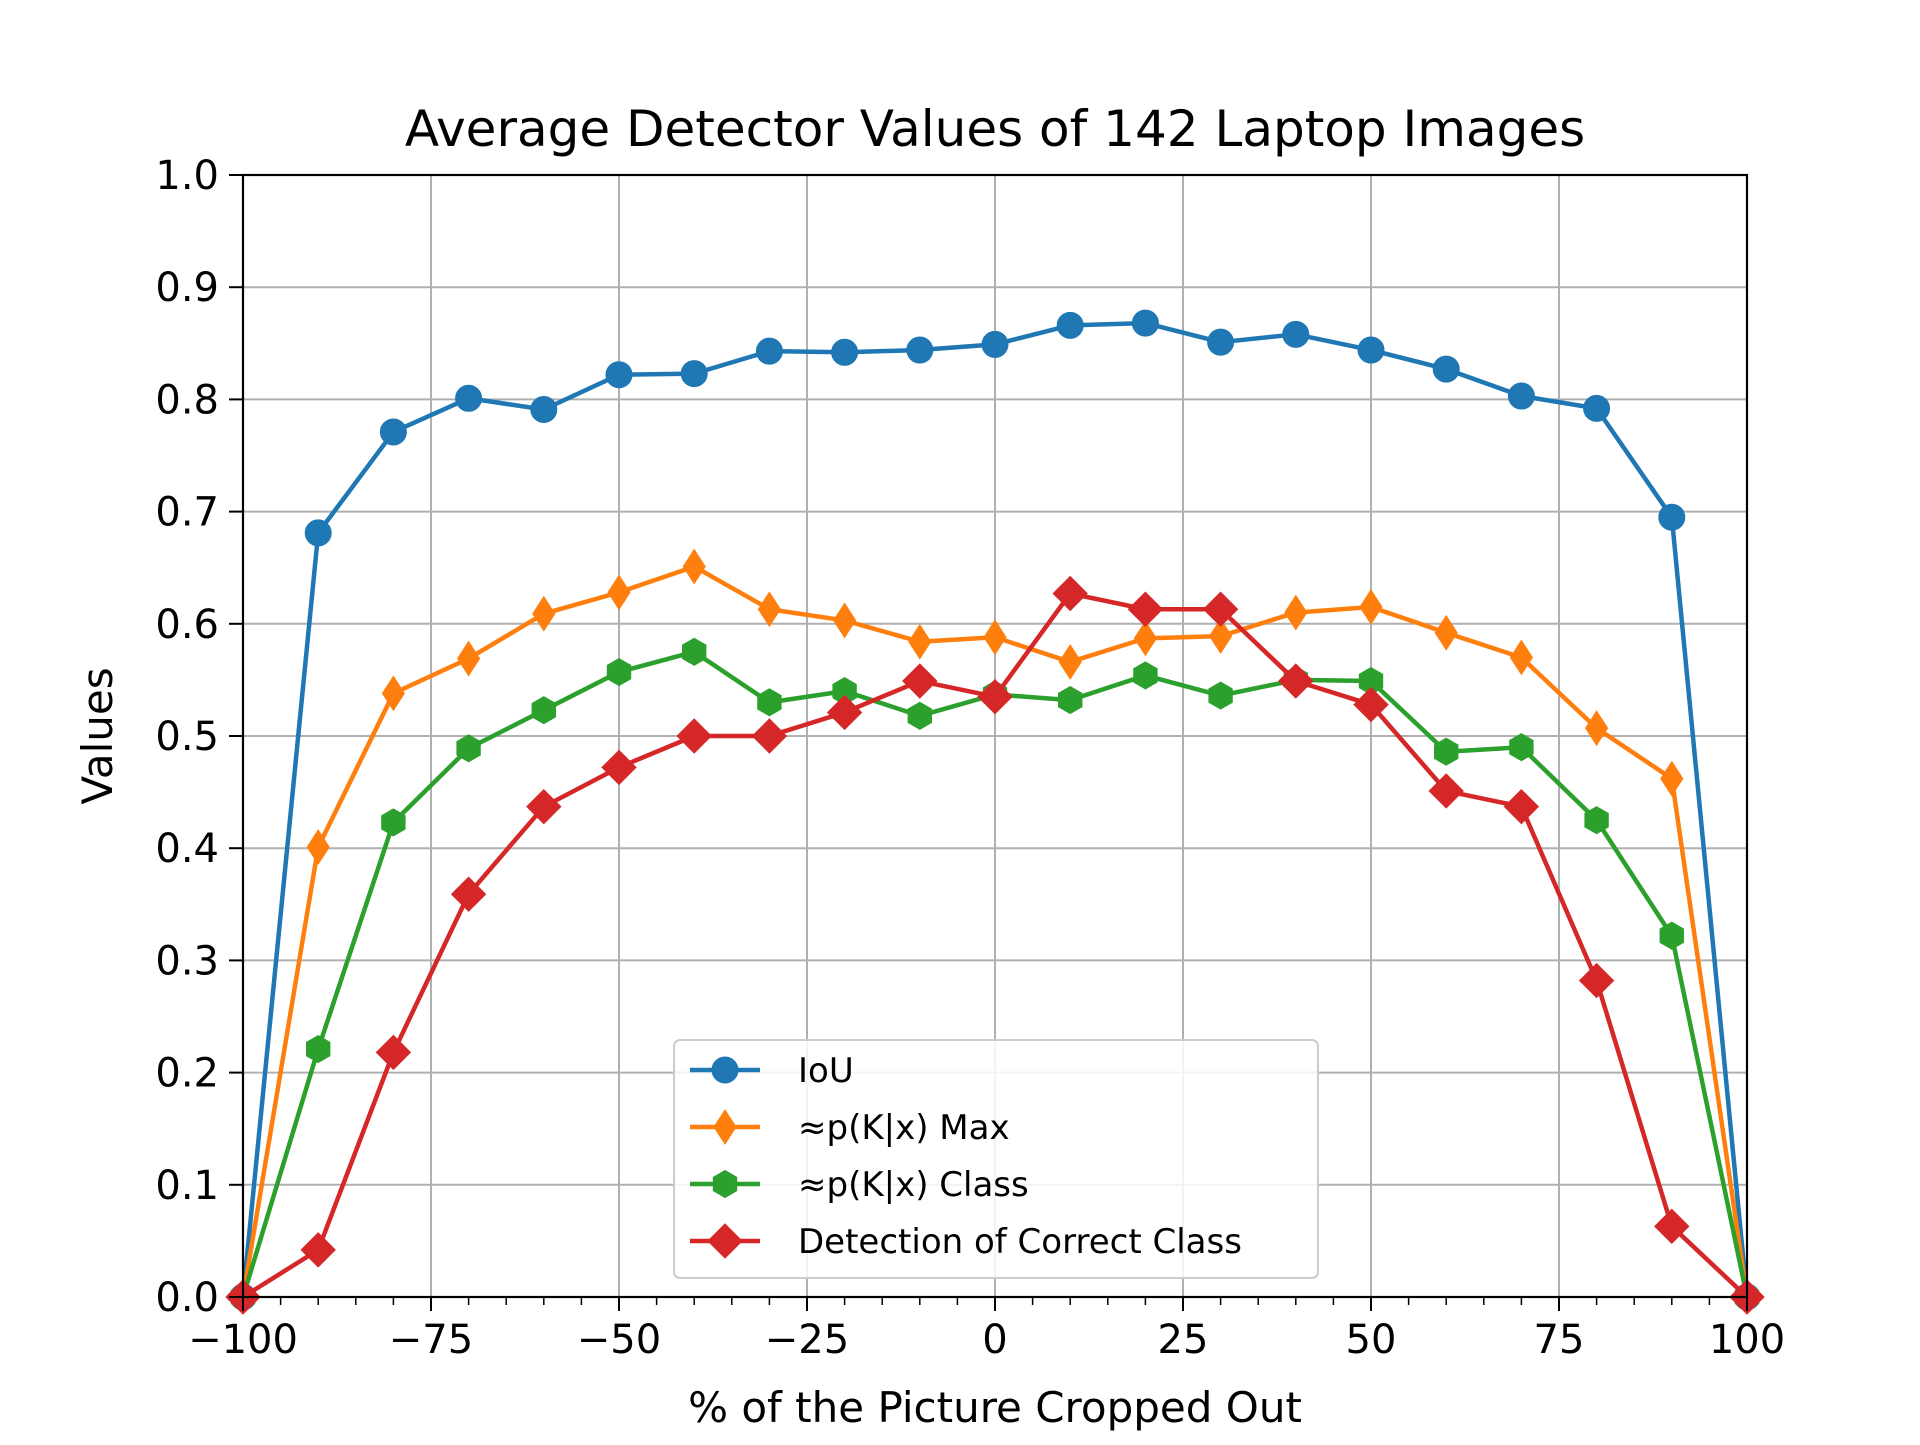 Image resolution: width=1920 pixels, height=1445 pixels. What do you see at coordinates (187, 513) in the screenshot?
I see `y-tick-label: 0.7` at bounding box center [187, 513].